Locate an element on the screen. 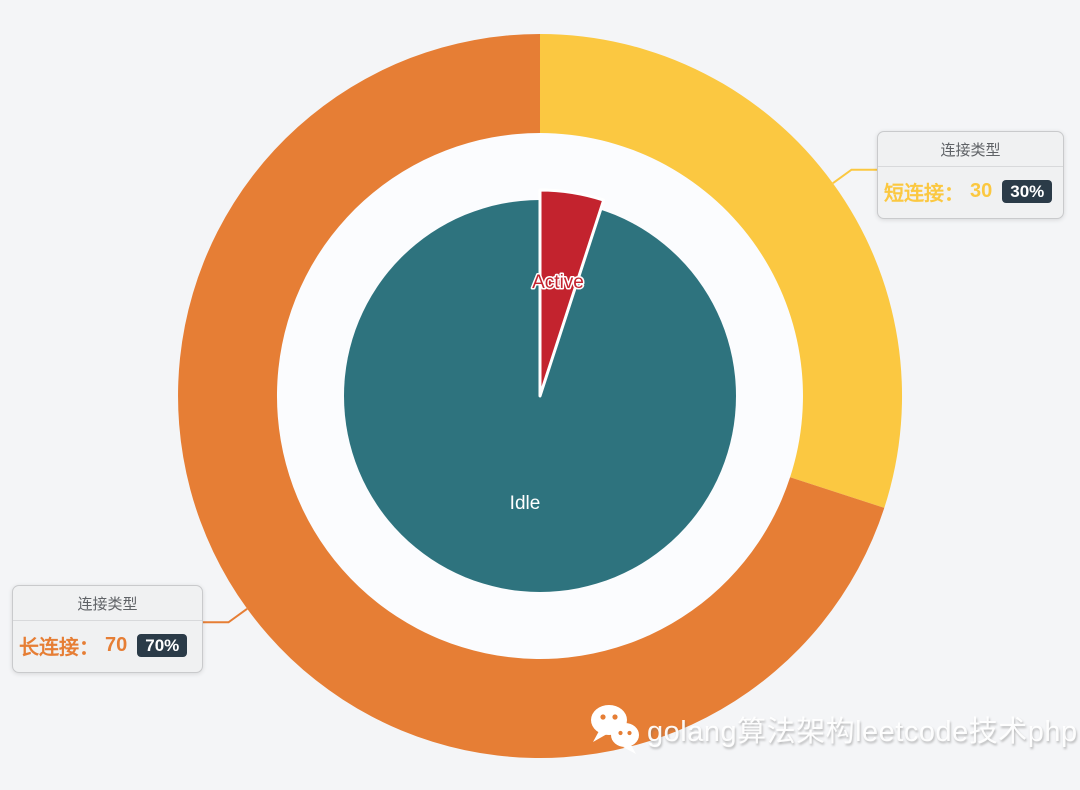  tooltip-short-connection: 连接类型 短连接： 30 30% is located at coordinates (970, 175).